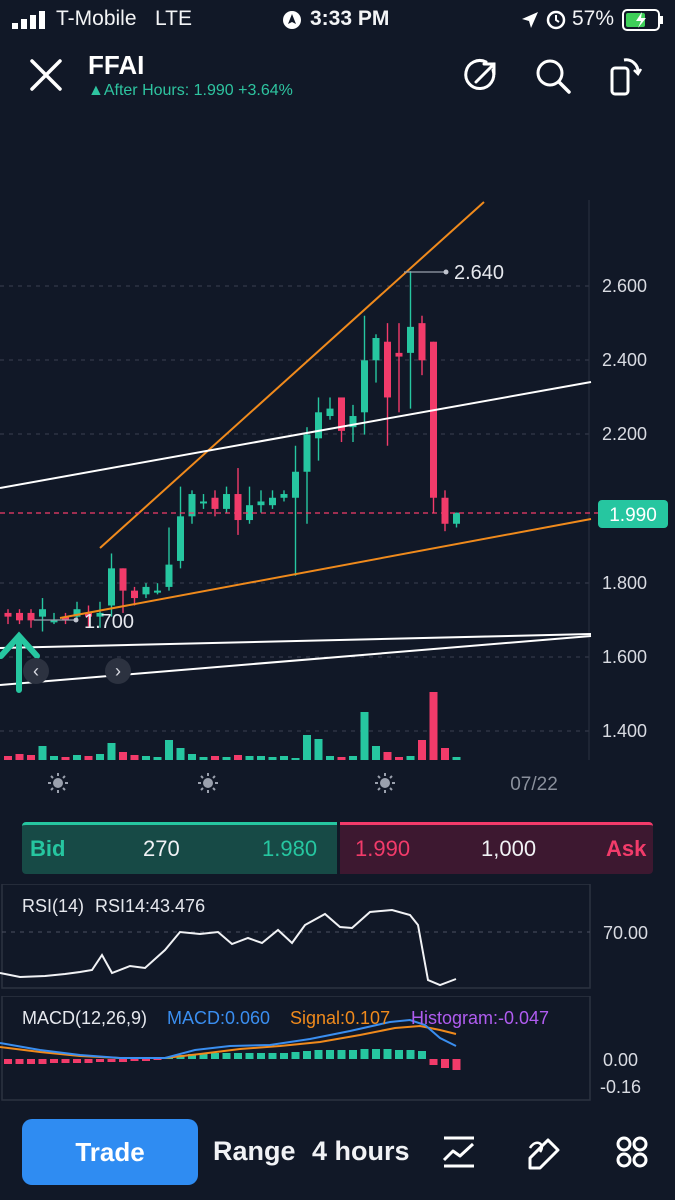 The height and width of the screenshot is (1200, 675). What do you see at coordinates (292, 20) in the screenshot?
I see `location-icon` at bounding box center [292, 20].